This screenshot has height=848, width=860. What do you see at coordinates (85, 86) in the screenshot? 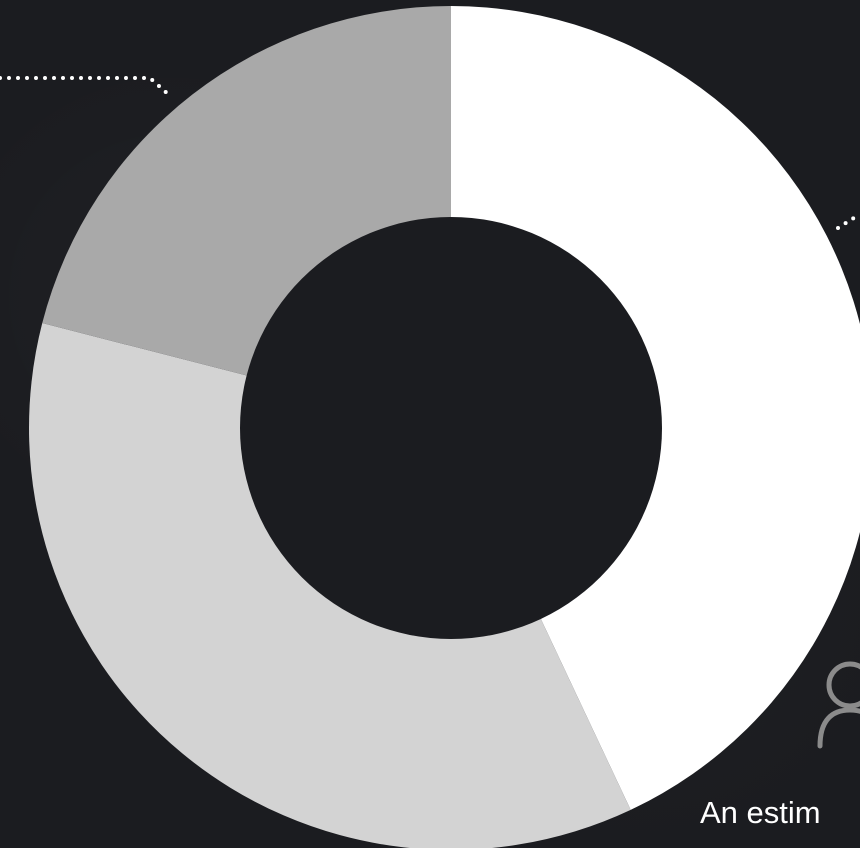
I see `leader-line-left` at bounding box center [85, 86].